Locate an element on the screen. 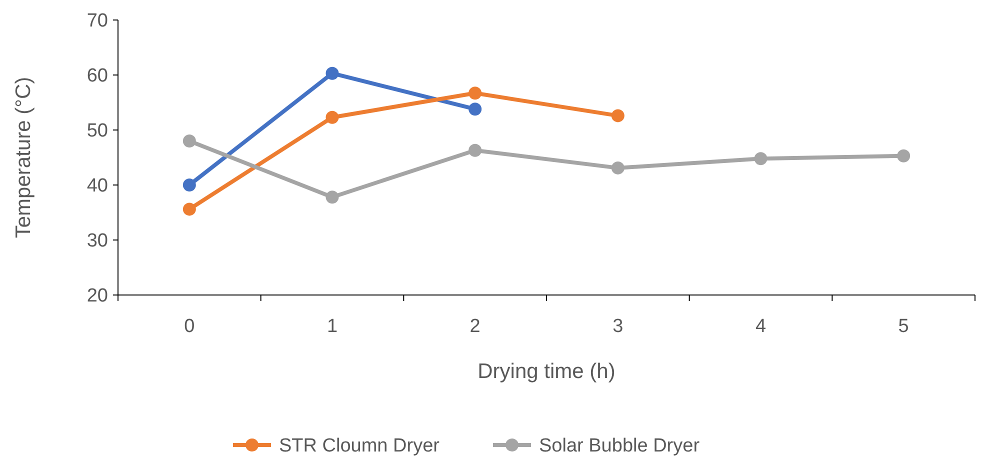 The width and height of the screenshot is (986, 461). y-tick-label: 20 is located at coordinates (97, 296).